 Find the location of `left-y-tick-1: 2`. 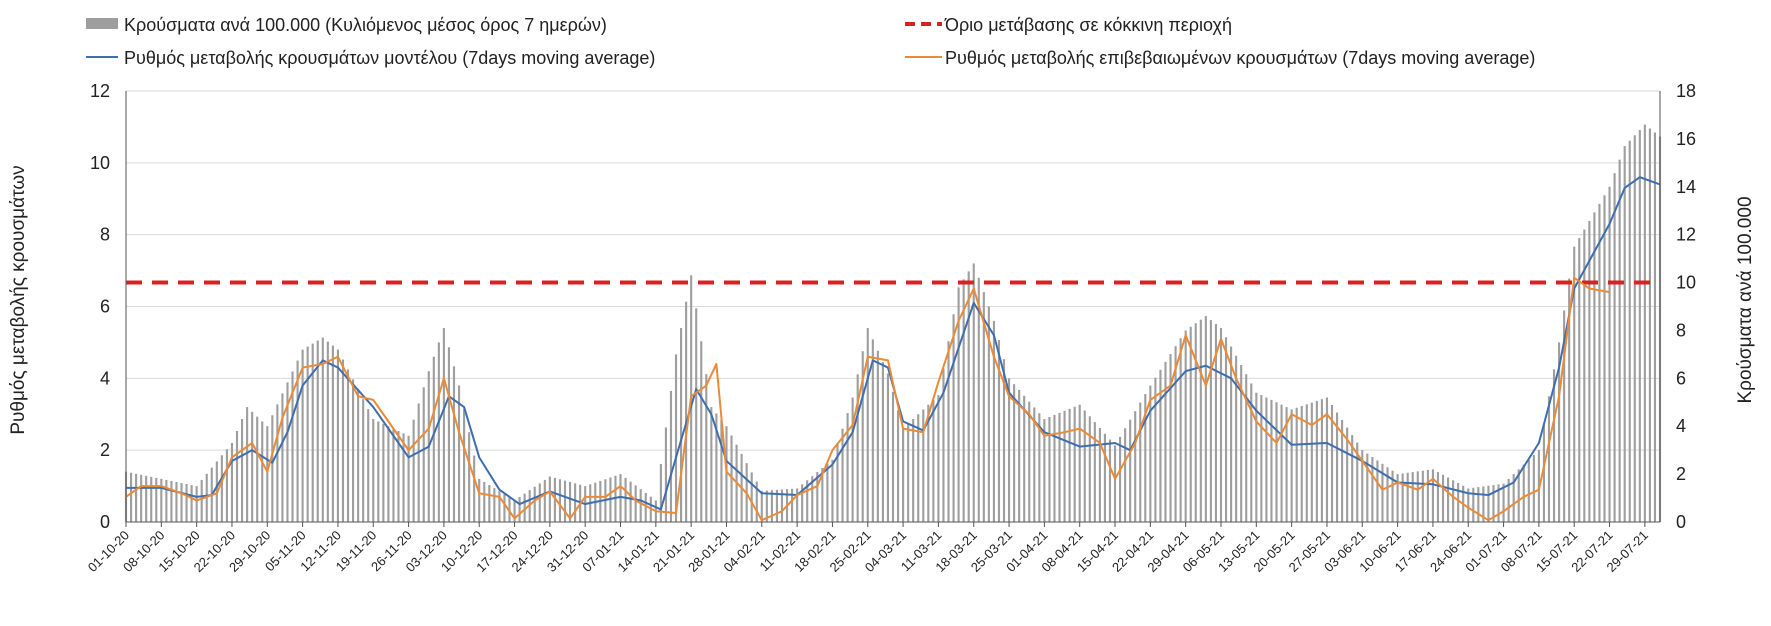

left-y-tick-1: 2 is located at coordinates (105, 450).